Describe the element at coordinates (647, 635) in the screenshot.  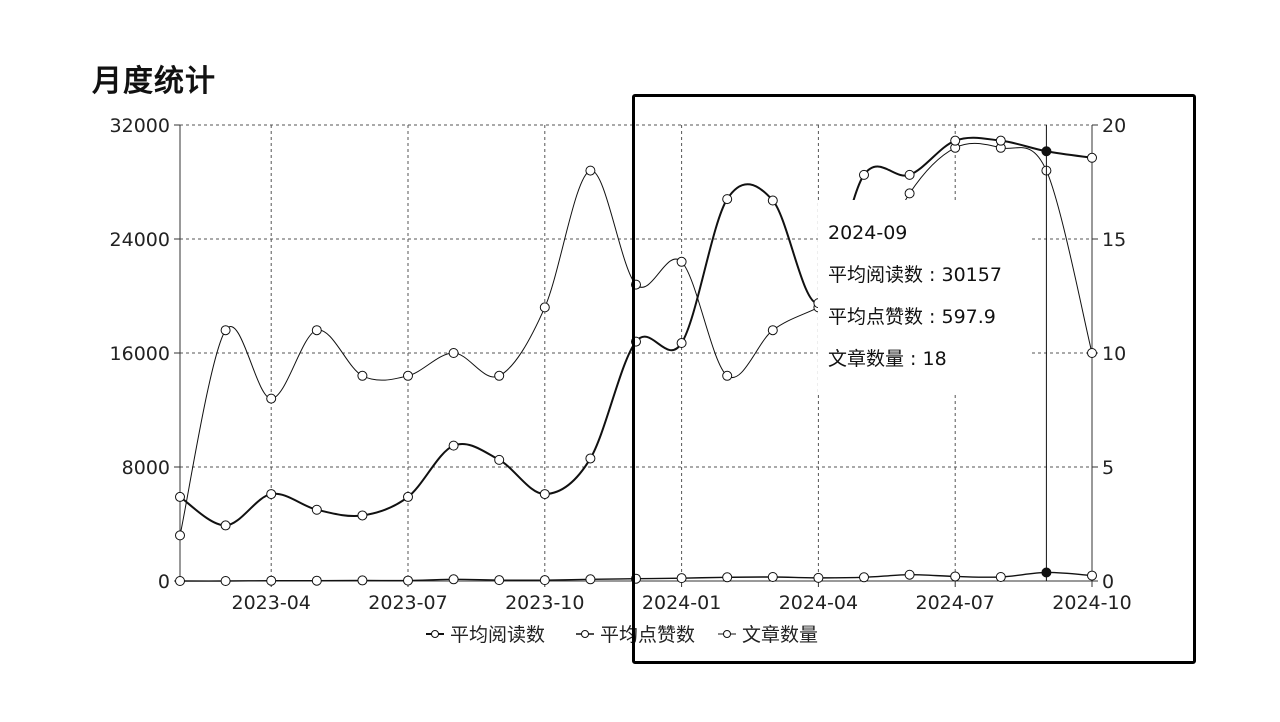
I see `legend-item-label: 平均点赞数` at that location.